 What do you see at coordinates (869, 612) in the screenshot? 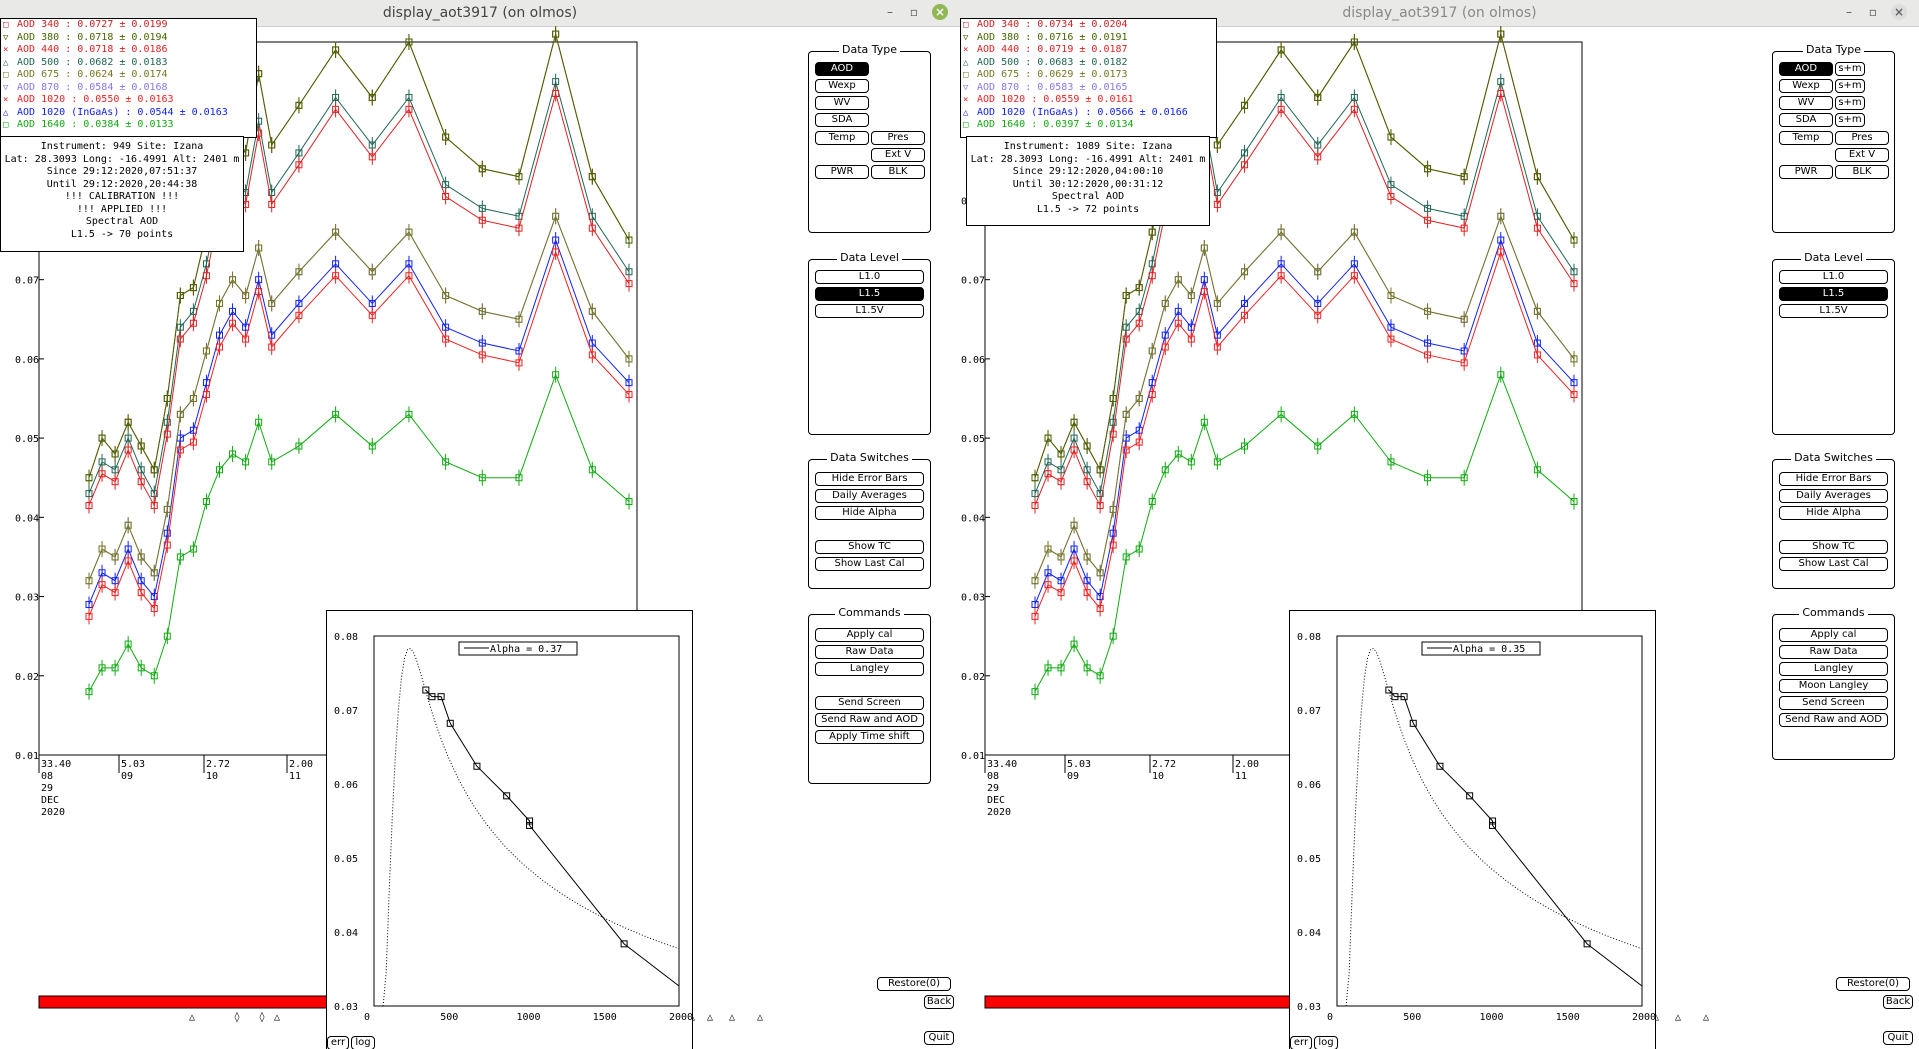
I see `panel-title-text: Commands` at bounding box center [869, 612].